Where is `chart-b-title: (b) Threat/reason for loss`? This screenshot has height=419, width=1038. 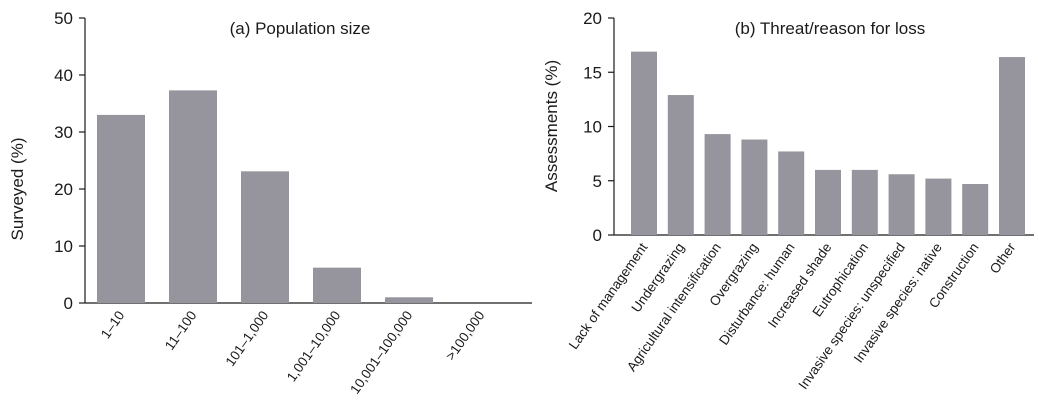
chart-b-title: (b) Threat/reason for loss is located at coordinates (830, 28).